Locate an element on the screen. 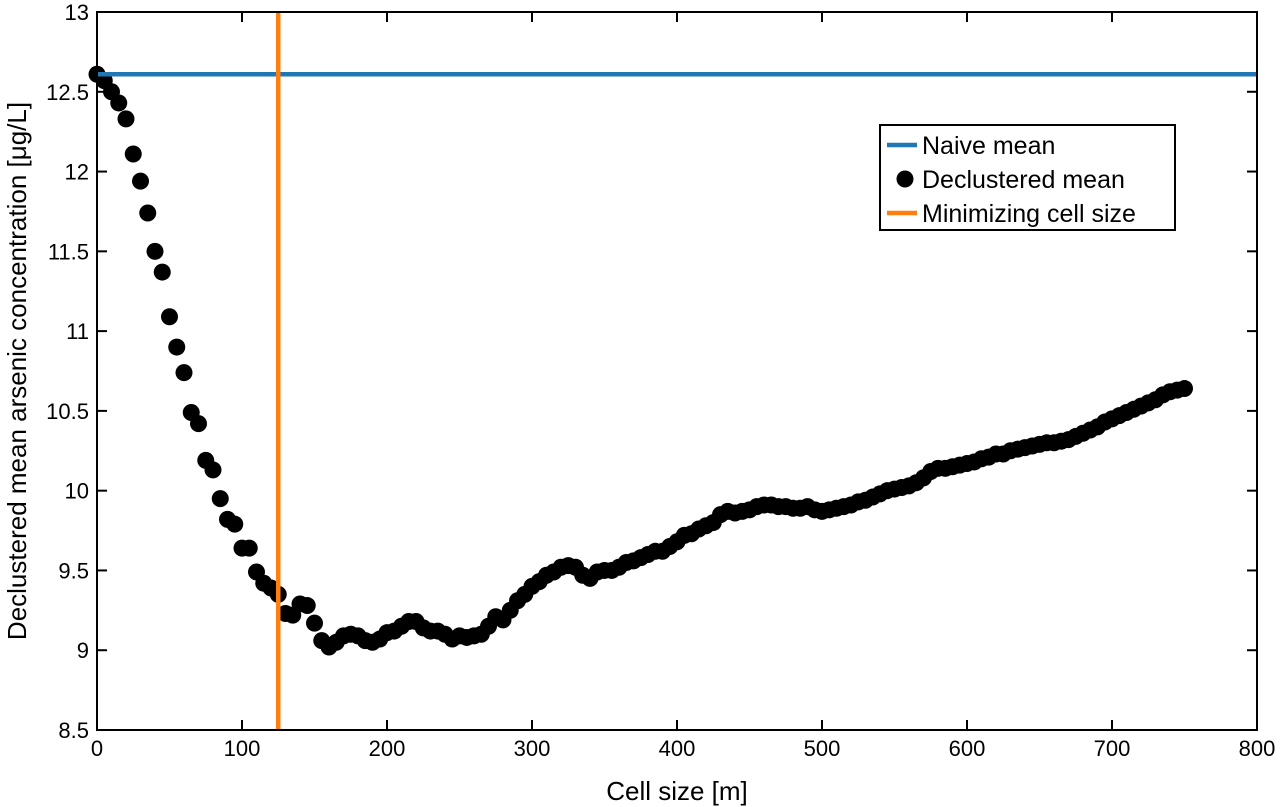 This screenshot has height=807, width=1280. x-tick-label: 100 is located at coordinates (242, 748).